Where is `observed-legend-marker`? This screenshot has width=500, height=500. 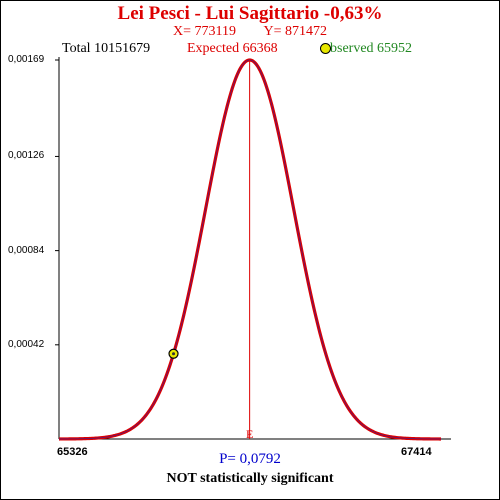
observed-legend-marker is located at coordinates (325, 48).